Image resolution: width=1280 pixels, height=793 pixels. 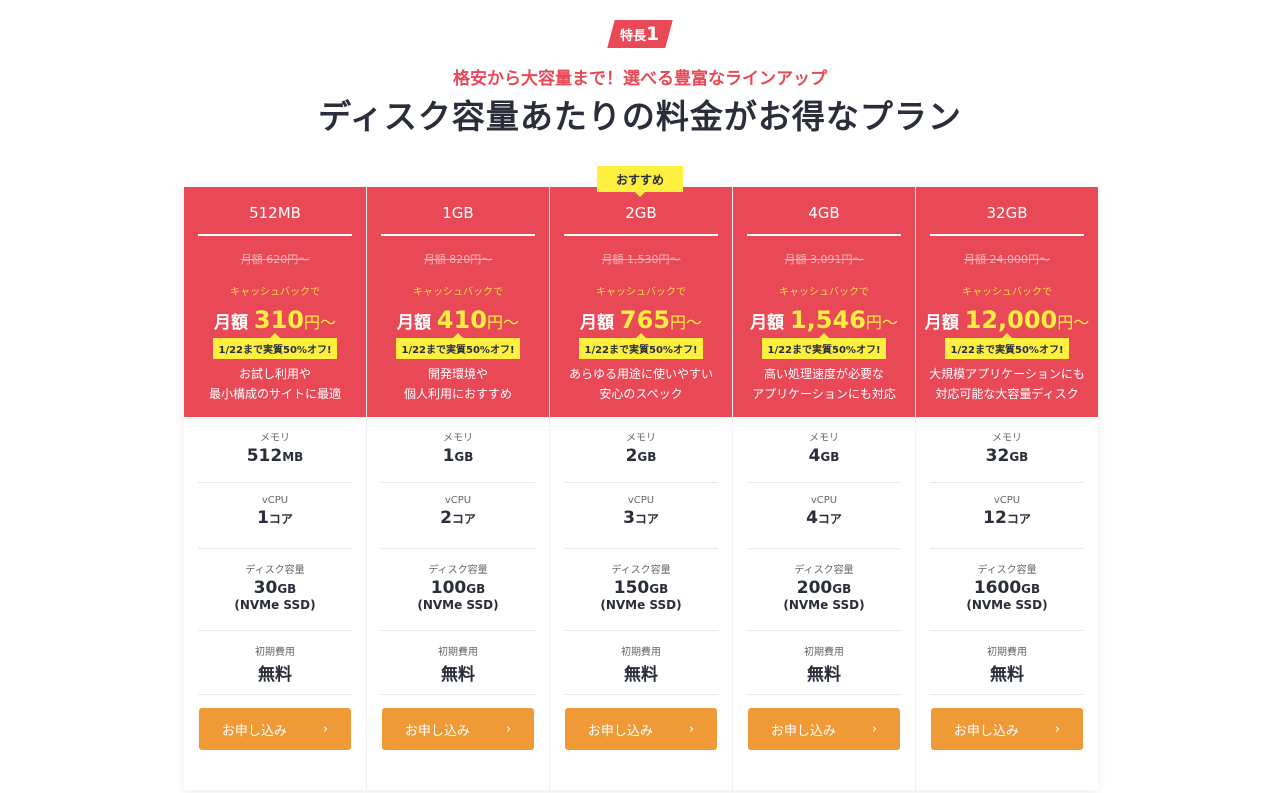 I want to click on spec-vcpu: vCPU 12コア, so click(x=1007, y=516).